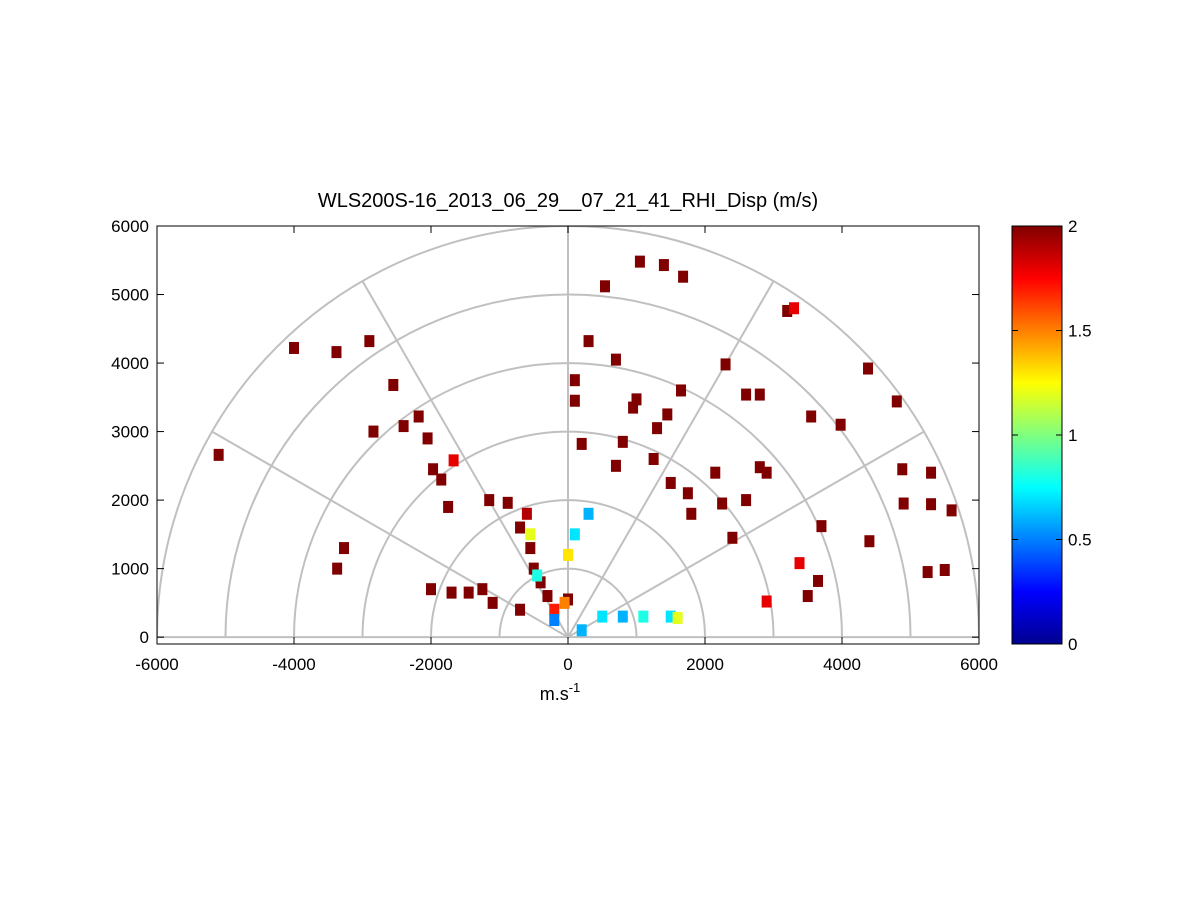 This screenshot has width=1201, height=901. I want to click on colorbar-tick-label: 1.5, so click(1080, 331).